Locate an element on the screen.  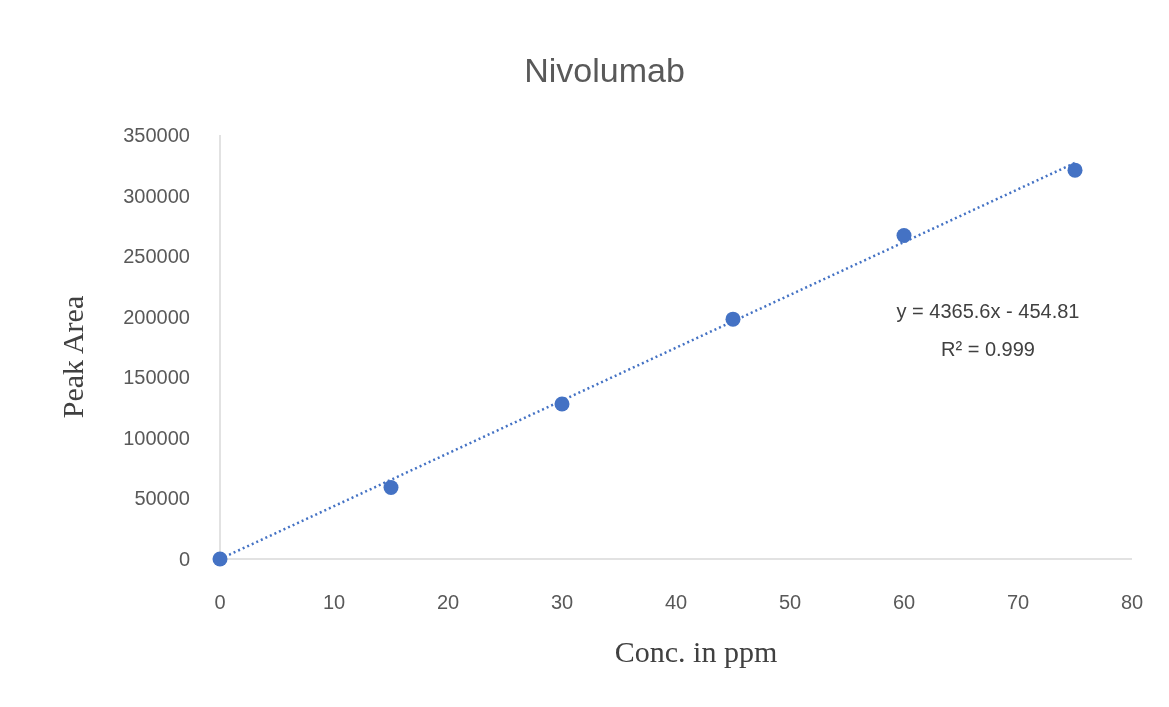
x-tick-label: 10 is located at coordinates (334, 602).